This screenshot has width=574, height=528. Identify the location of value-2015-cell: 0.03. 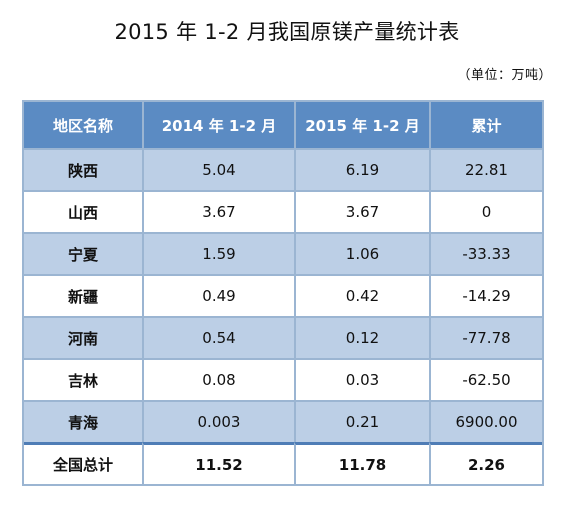
(361, 379).